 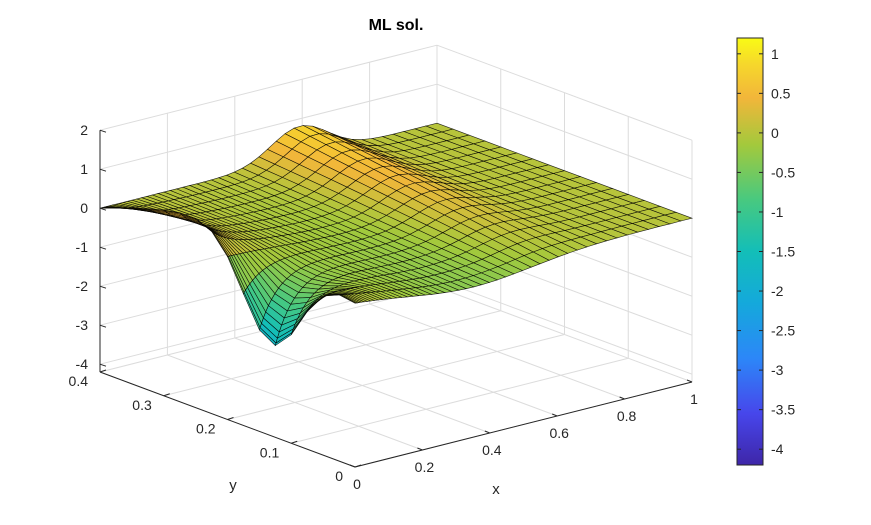 I want to click on colorbar-tick-label: -1, so click(x=777, y=212).